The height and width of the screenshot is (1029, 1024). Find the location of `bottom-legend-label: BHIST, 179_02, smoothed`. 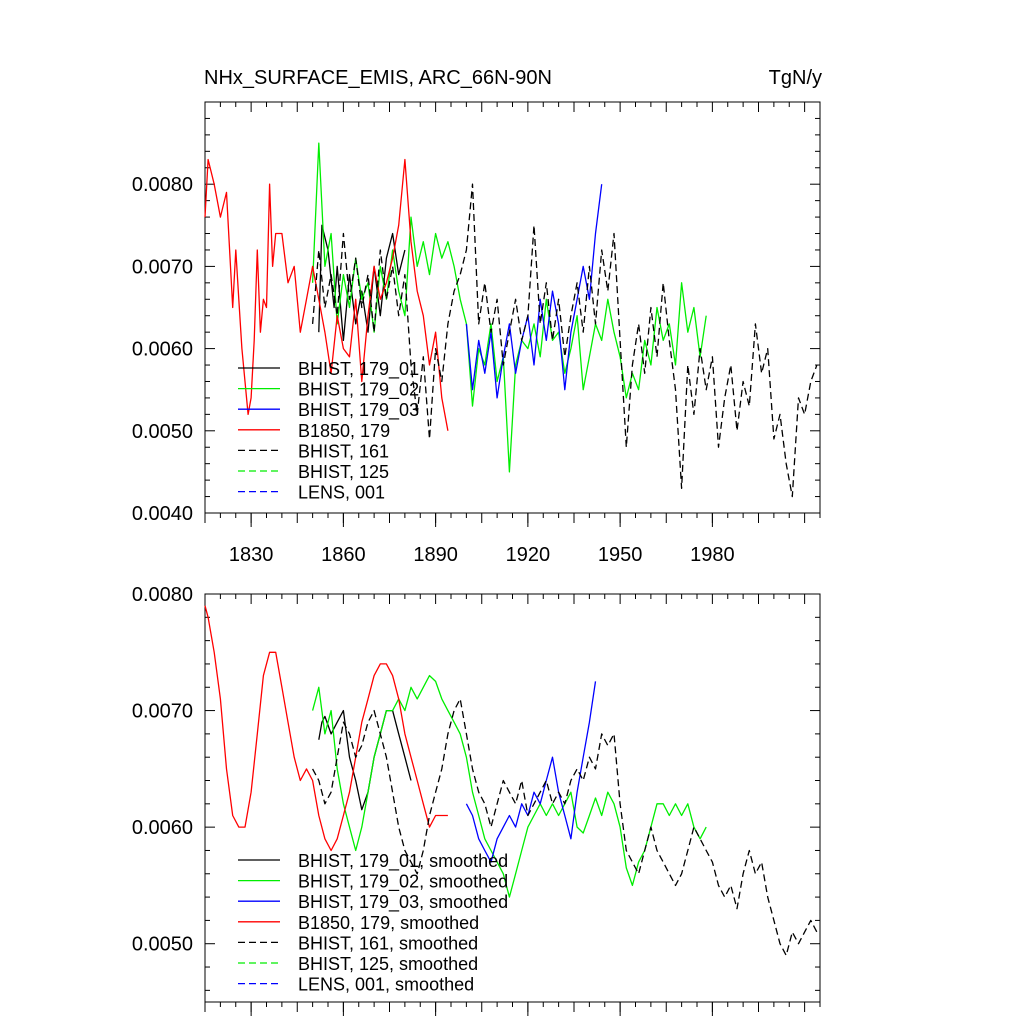

bottom-legend-label: BHIST, 179_02, smoothed is located at coordinates (403, 882).